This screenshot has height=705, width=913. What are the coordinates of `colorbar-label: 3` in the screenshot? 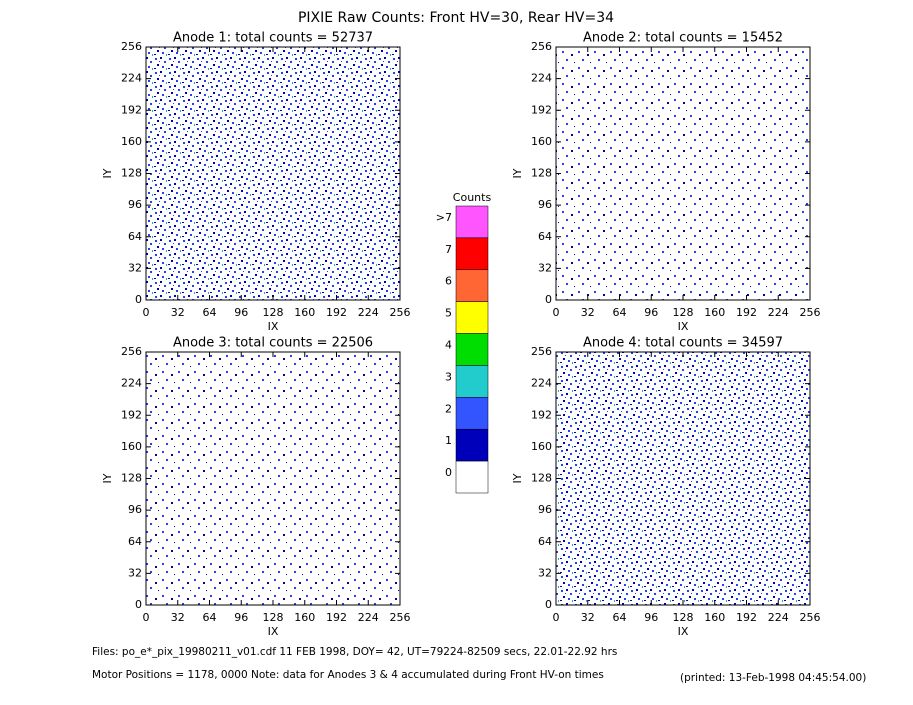 It's located at (448, 376).